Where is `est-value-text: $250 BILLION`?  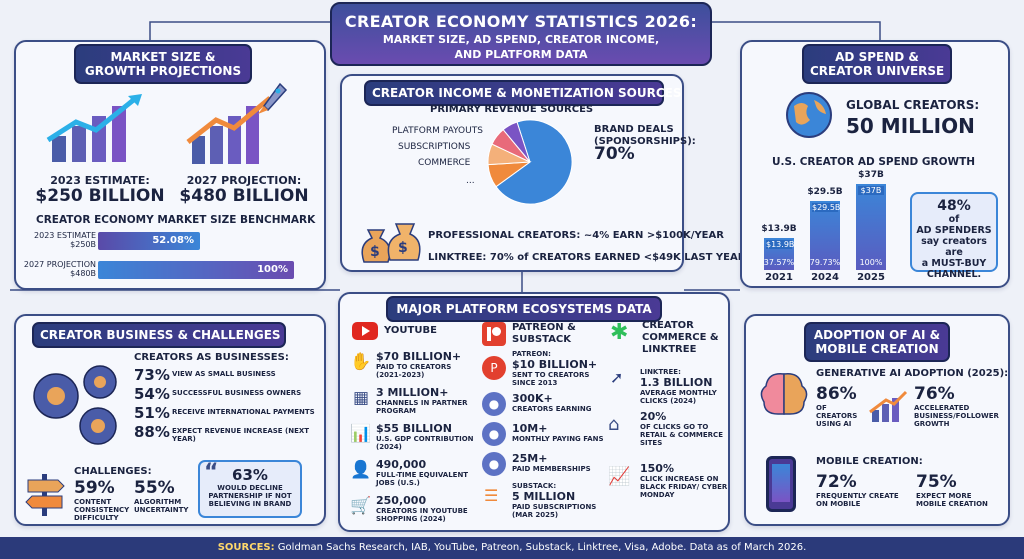 est-value-text: $250 BILLION is located at coordinates (100, 196).